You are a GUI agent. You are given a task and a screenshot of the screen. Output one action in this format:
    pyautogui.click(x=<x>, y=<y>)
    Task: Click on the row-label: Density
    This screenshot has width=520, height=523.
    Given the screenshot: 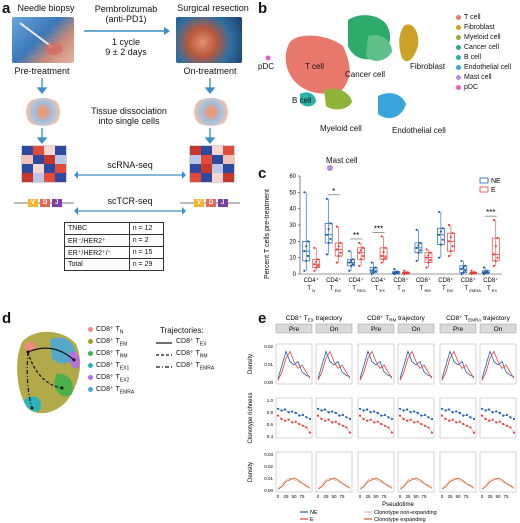 What is the action you would take?
    pyautogui.click(x=251, y=364)
    